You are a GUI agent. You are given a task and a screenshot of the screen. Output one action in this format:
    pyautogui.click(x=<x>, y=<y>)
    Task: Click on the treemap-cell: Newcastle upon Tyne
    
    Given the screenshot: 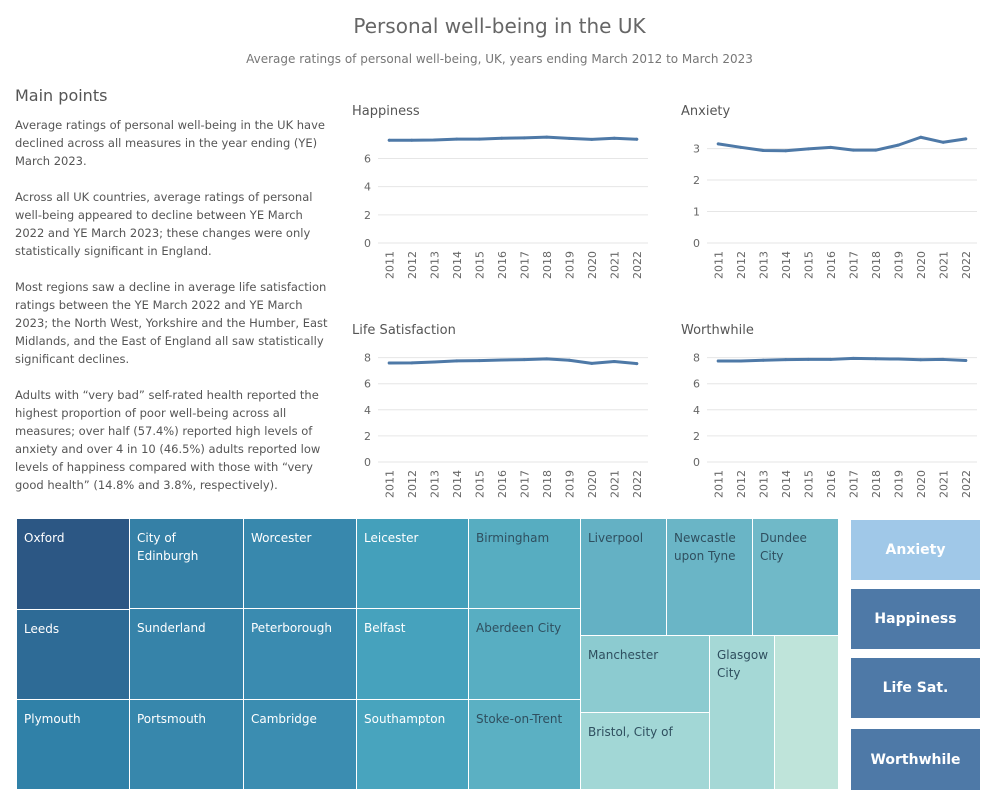 What is the action you would take?
    pyautogui.click(x=710, y=577)
    